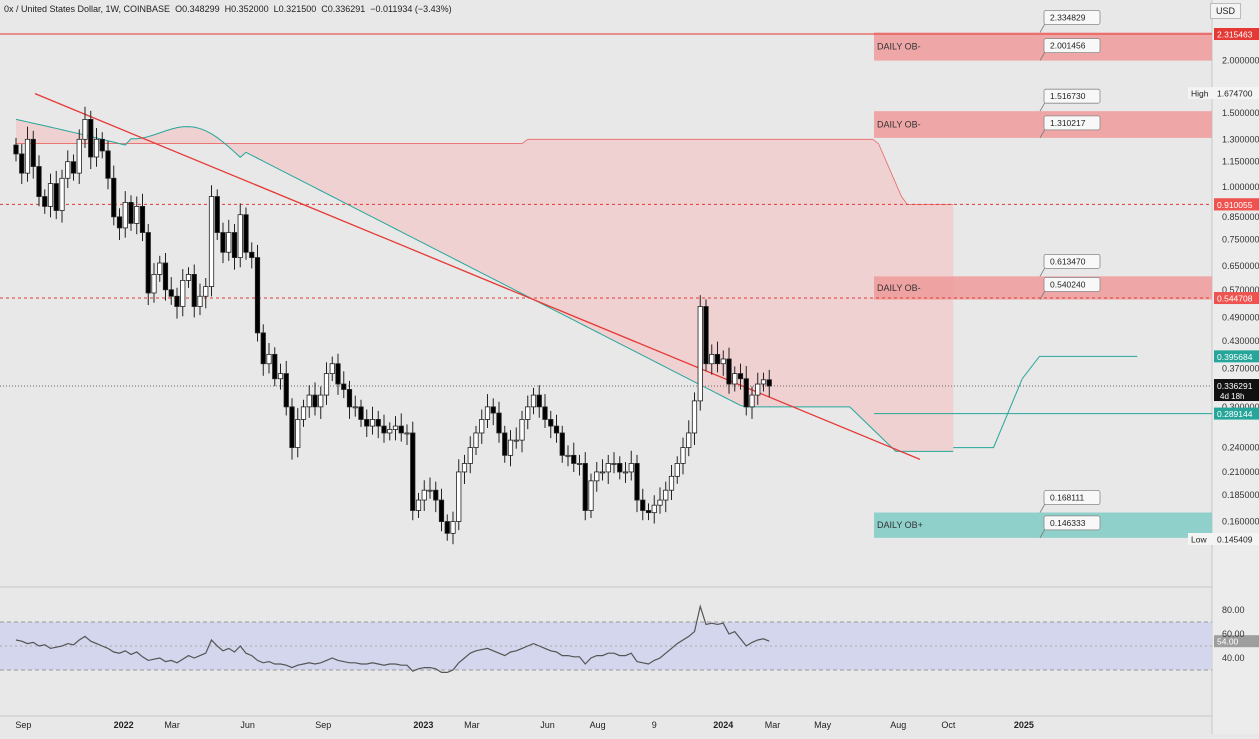 The image size is (1259, 739). Describe the element at coordinates (723, 725) in the screenshot. I see `time-axis-label: 2024` at that location.